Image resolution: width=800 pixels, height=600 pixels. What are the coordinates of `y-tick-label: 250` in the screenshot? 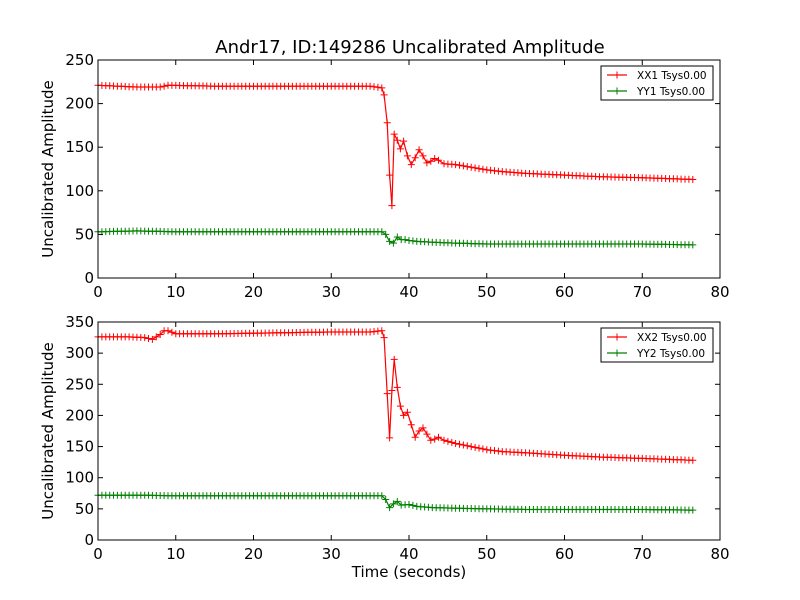 It's located at (79, 384).